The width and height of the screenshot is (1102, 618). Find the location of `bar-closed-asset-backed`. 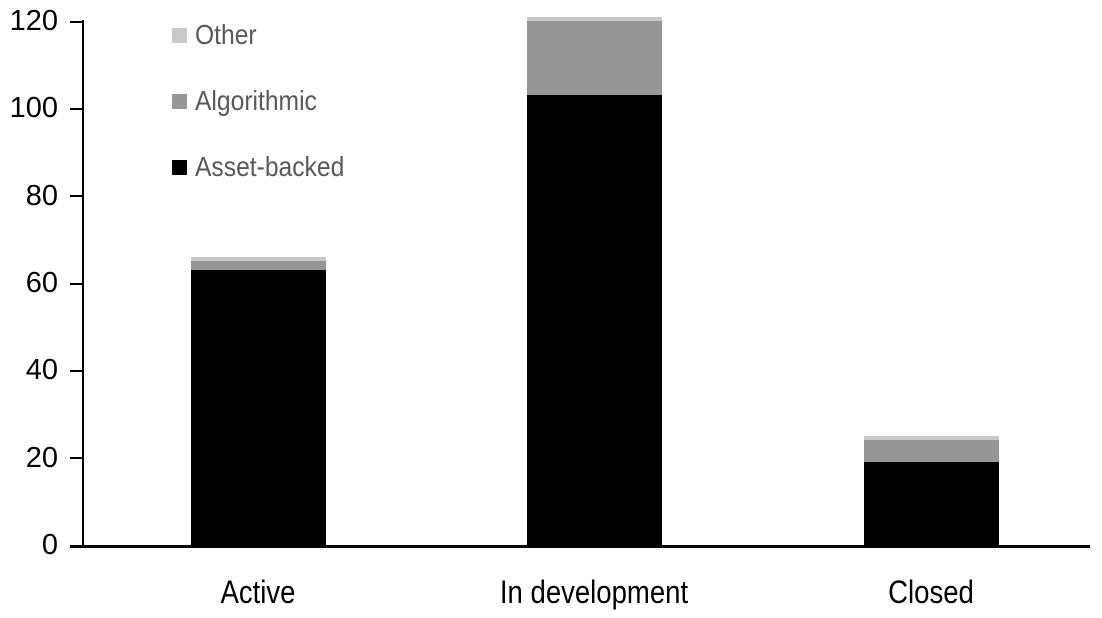

bar-closed-asset-backed is located at coordinates (931, 503).